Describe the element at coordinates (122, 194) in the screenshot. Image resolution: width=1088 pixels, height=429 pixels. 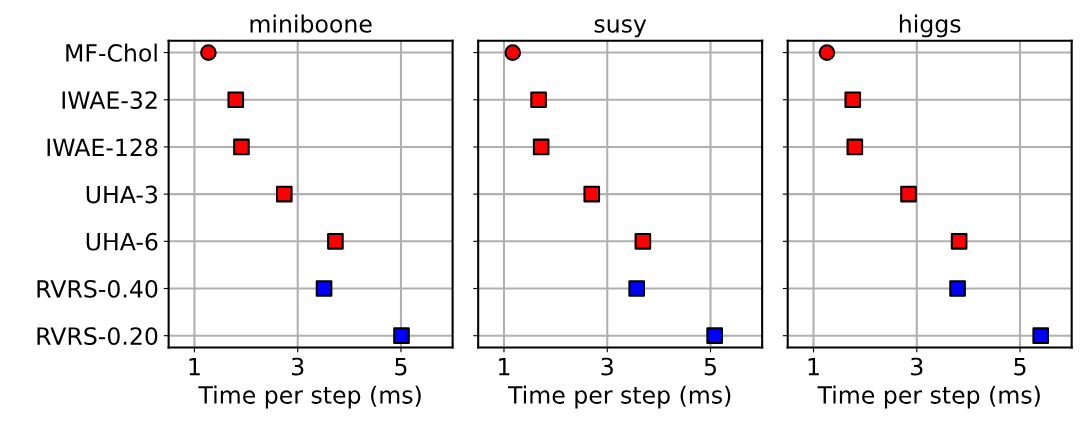
I see `y-tick-label: UHA-3` at that location.